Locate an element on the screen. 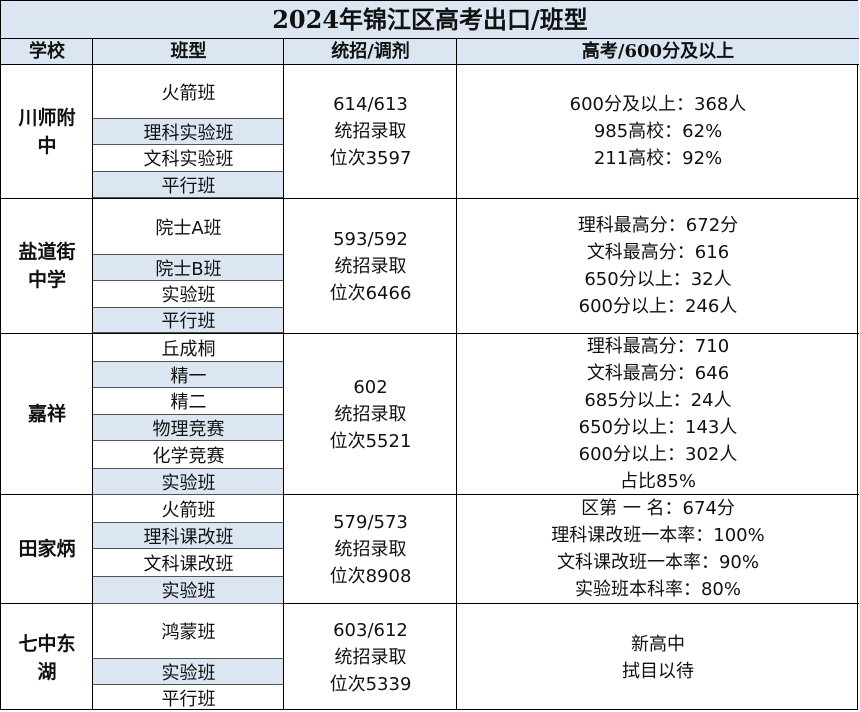  class-type-item: 精一 is located at coordinates (188, 374).